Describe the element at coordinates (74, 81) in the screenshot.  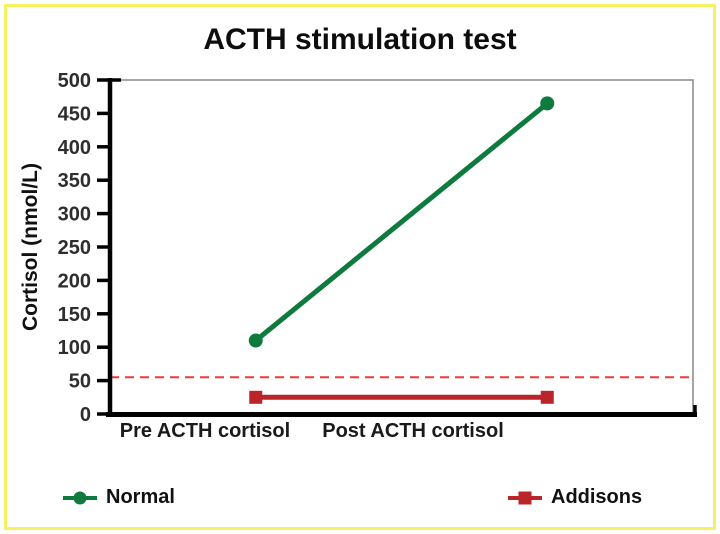
I see `y-tick-label: 500` at that location.